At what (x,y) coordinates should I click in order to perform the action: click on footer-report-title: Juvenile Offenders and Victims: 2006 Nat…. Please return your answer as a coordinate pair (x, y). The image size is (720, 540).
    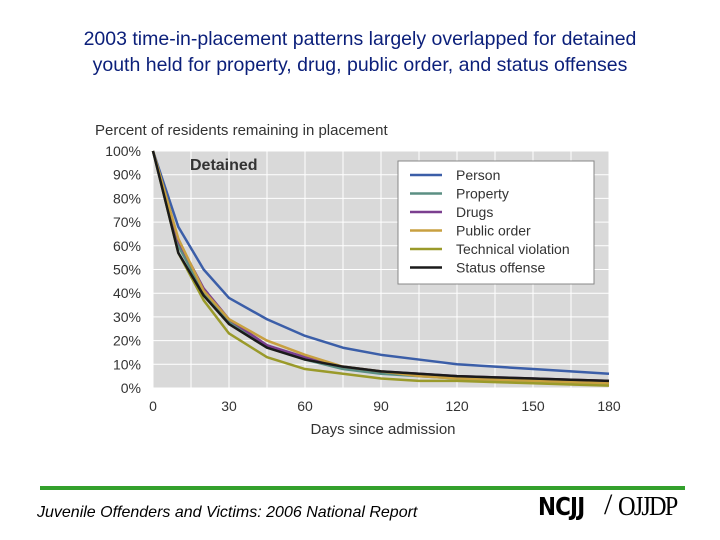
    Looking at the image, I should click on (227, 512).